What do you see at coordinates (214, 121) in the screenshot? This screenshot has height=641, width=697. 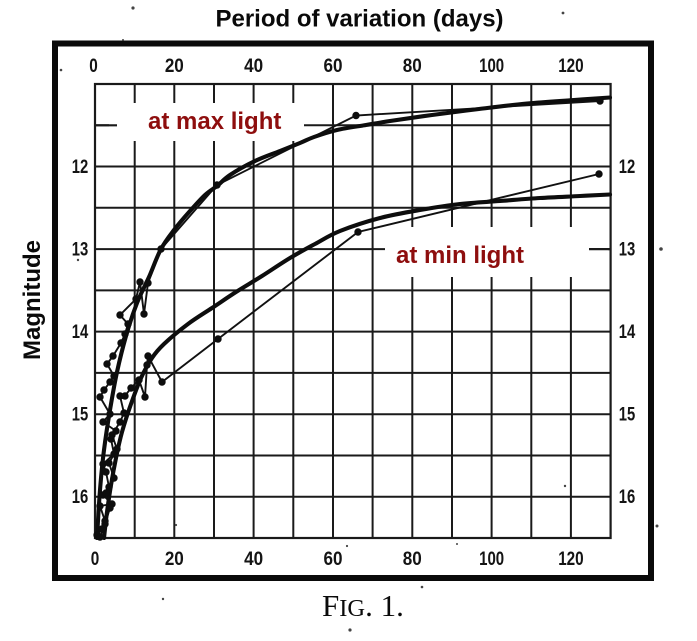 I see `svg-text: at max light` at bounding box center [214, 121].